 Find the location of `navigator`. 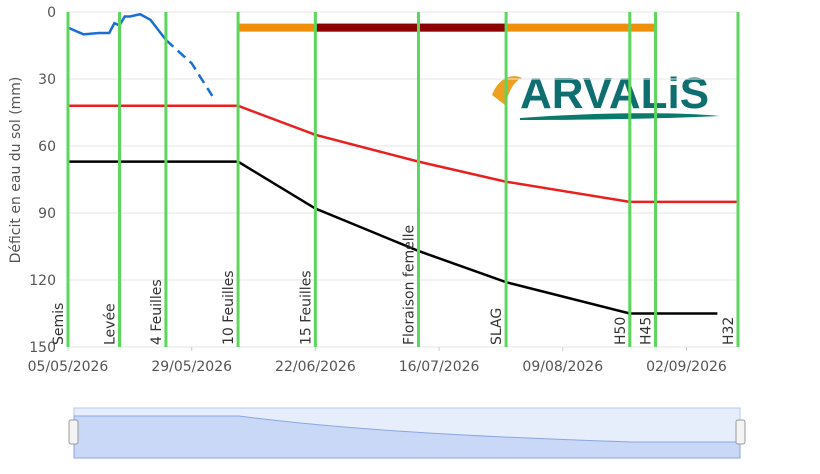

navigator is located at coordinates (407, 433).